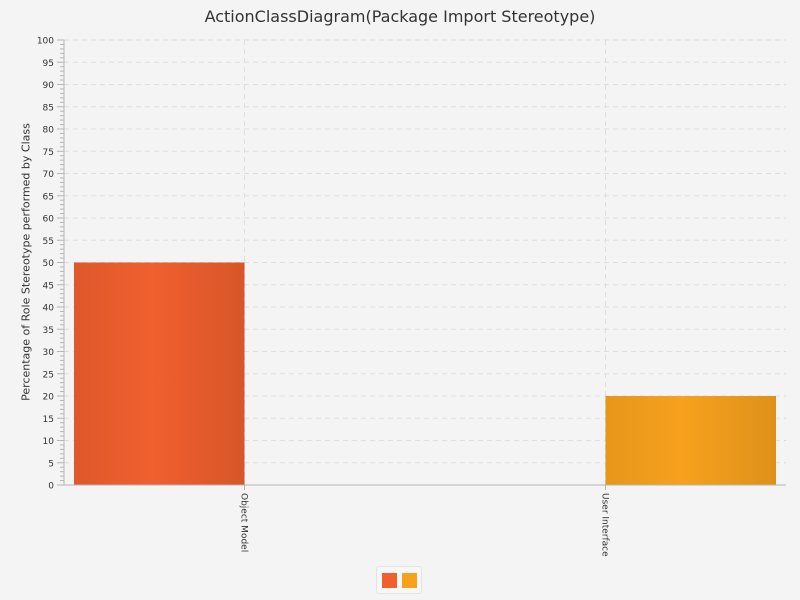 The height and width of the screenshot is (600, 800). Describe the element at coordinates (49, 86) in the screenshot. I see `y-tick-label: 90` at that location.